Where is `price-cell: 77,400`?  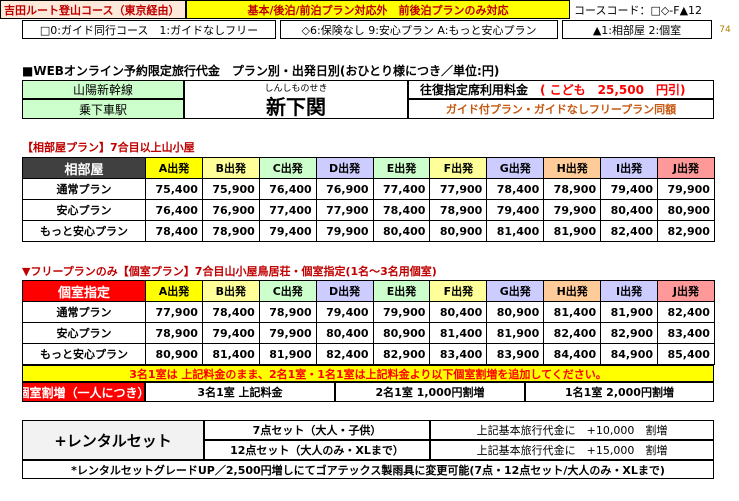 price-cell: 77,400 is located at coordinates (287, 210).